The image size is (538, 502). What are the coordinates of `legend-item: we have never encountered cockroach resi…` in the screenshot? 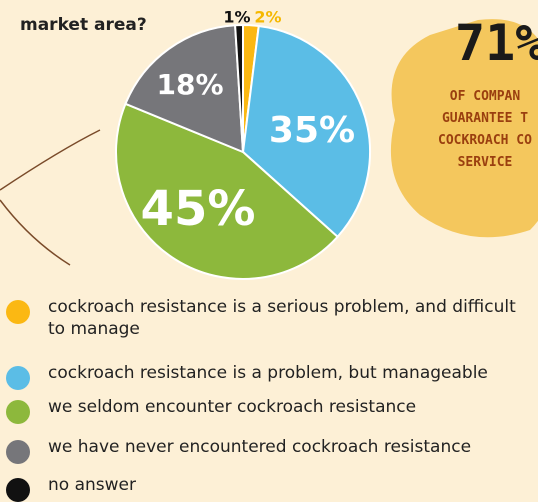 It's located at (264, 450).